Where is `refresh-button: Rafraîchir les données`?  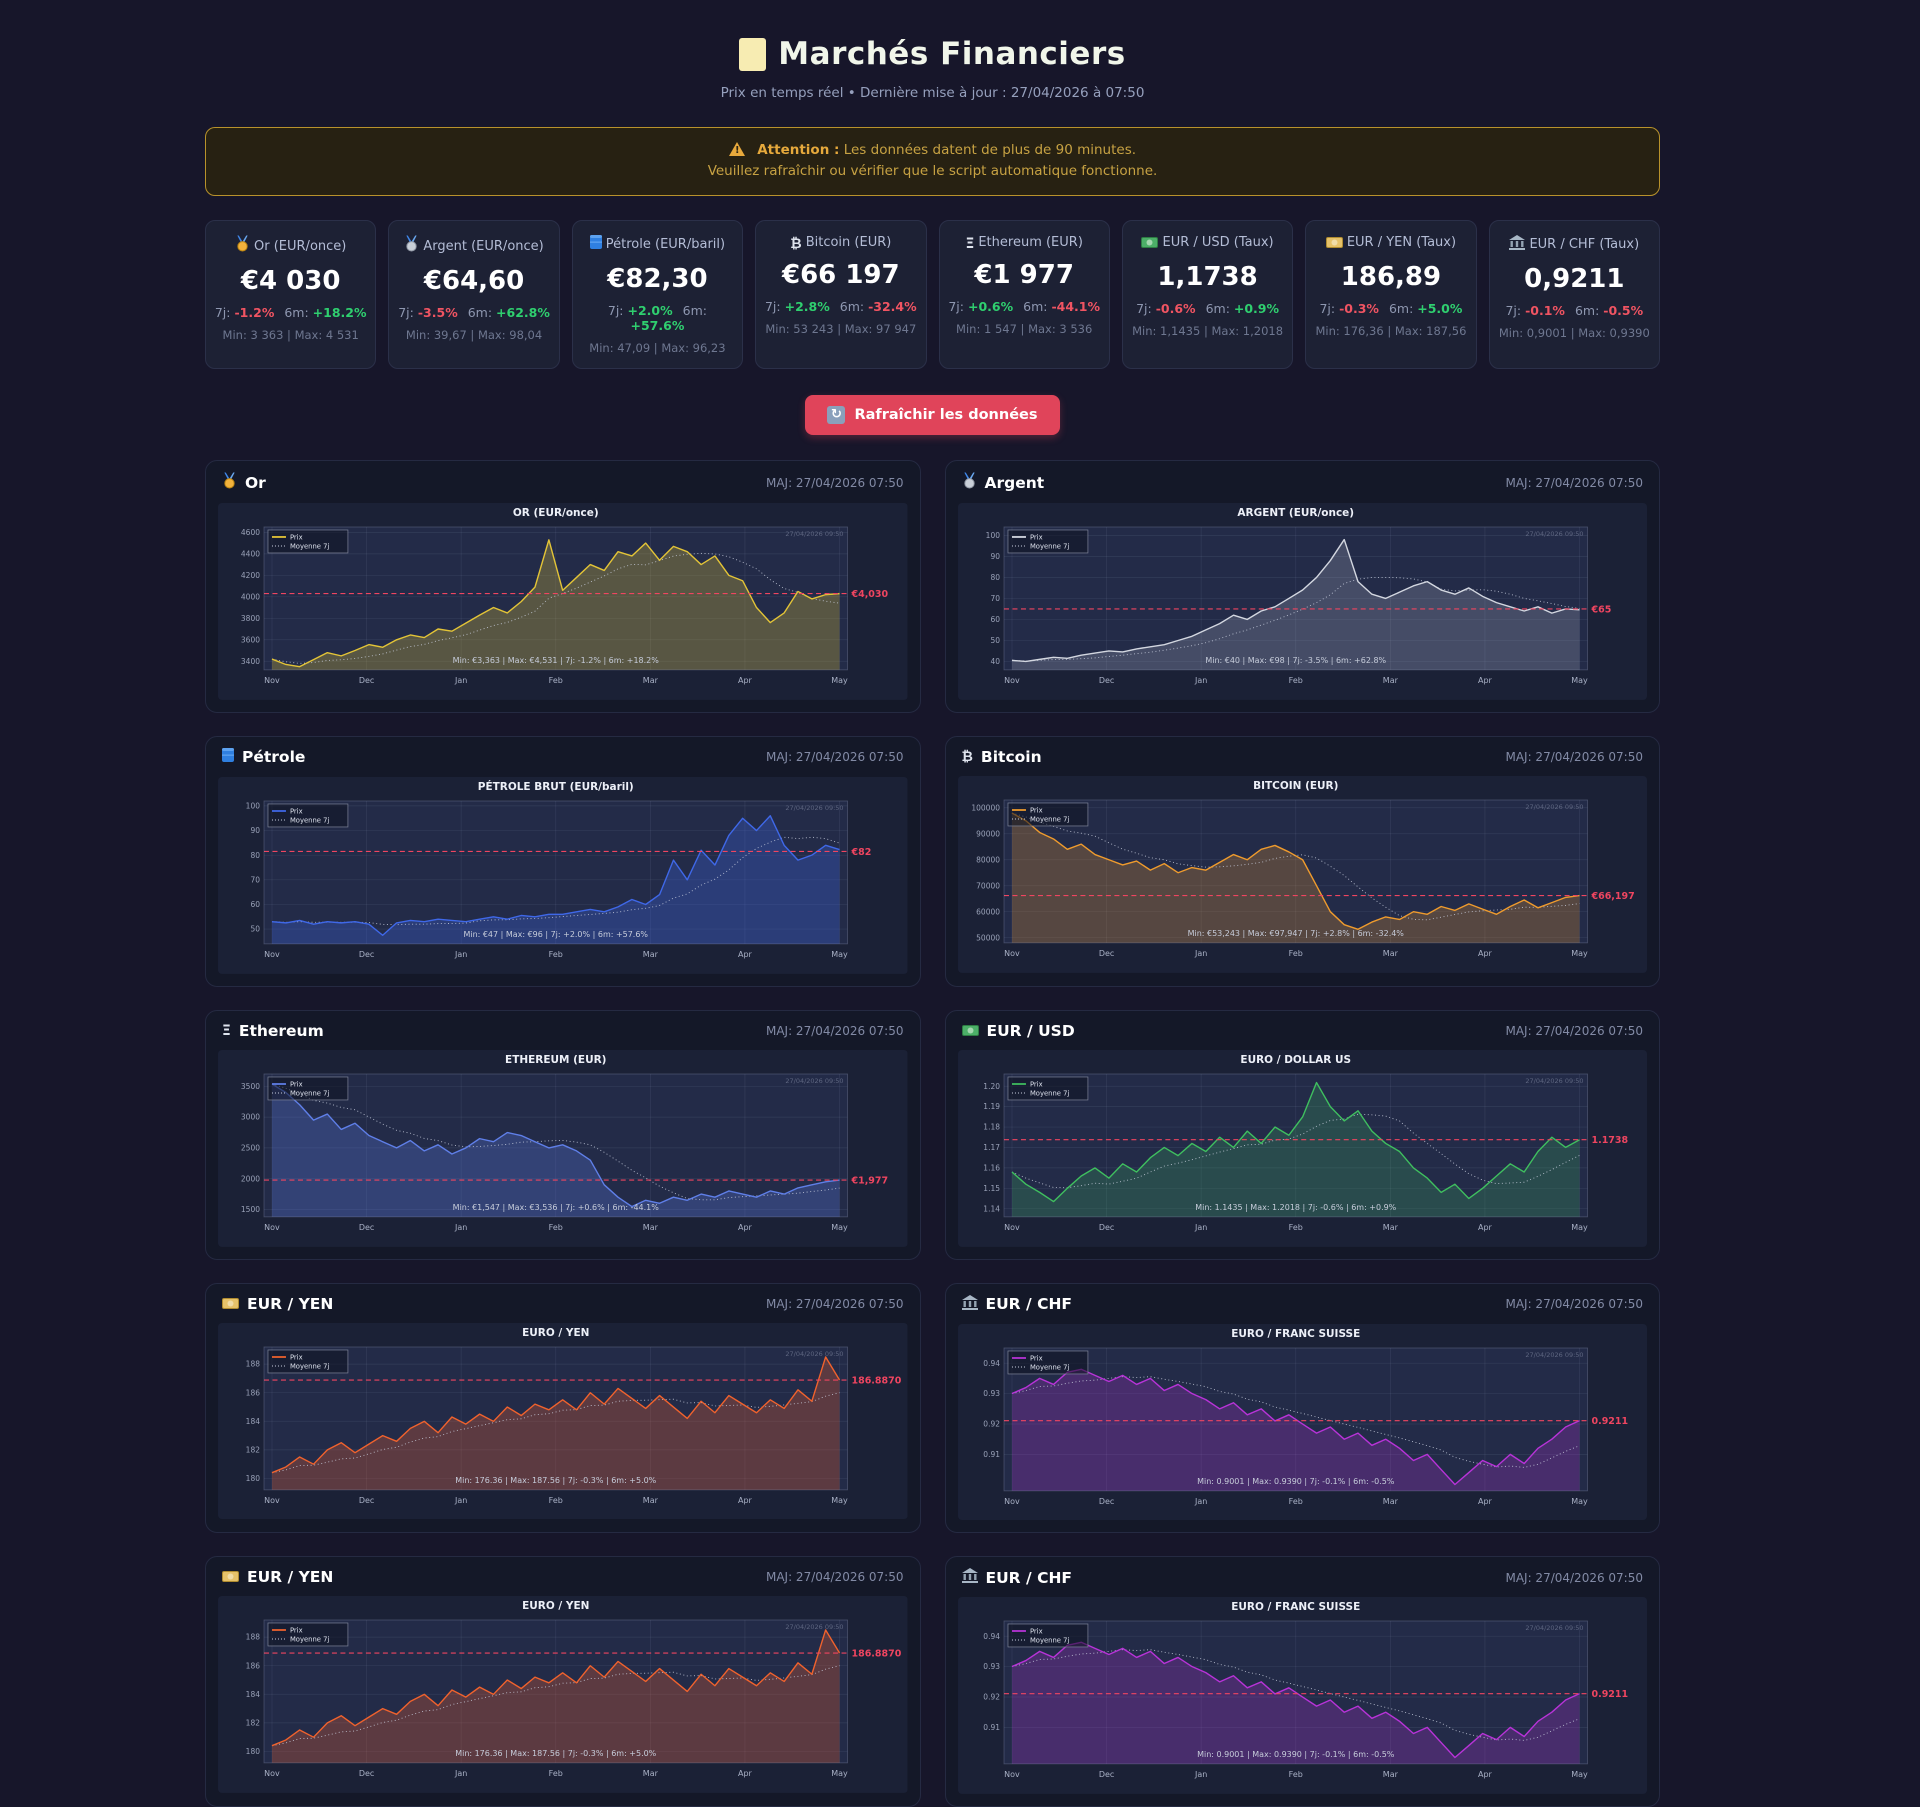
refresh-button: Rafraîchir les données is located at coordinates (932, 415).